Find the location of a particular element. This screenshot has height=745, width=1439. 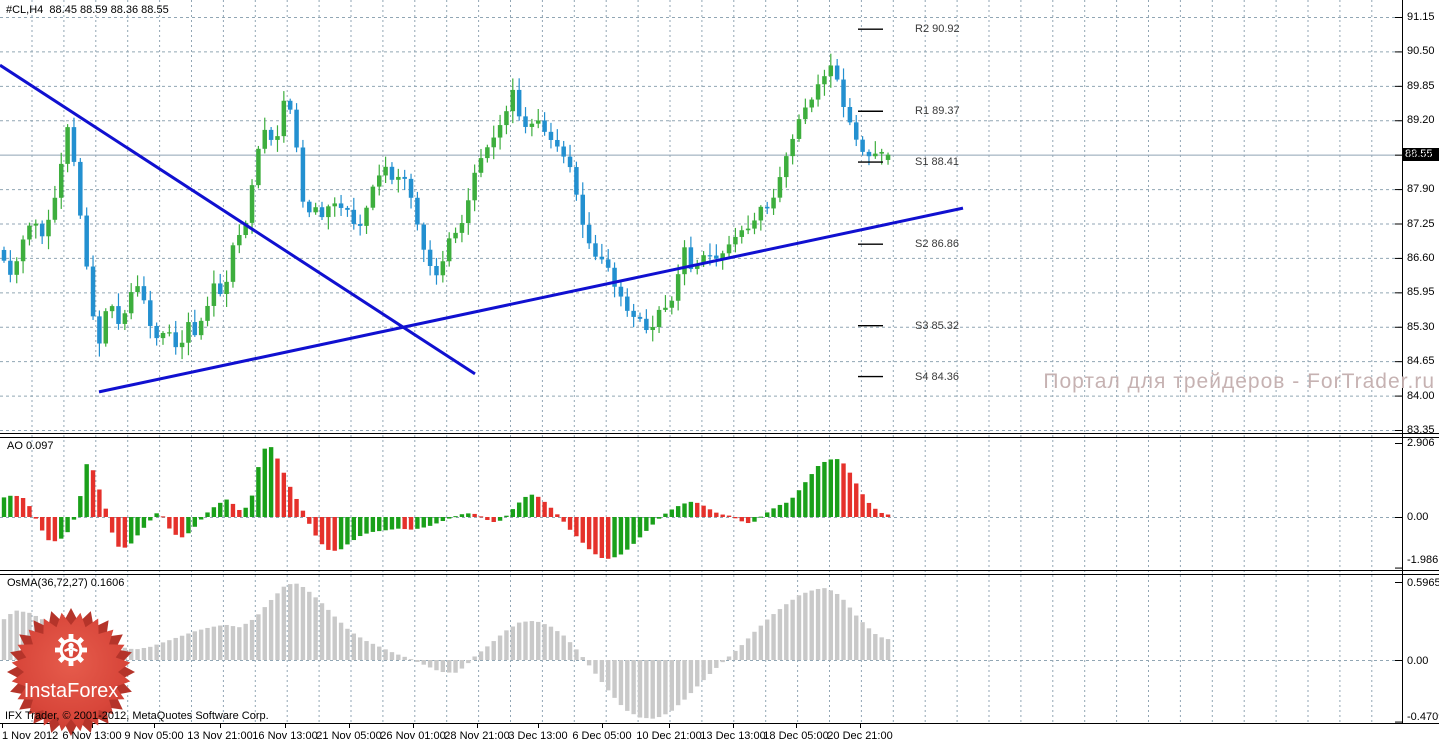

osma-histogram is located at coordinates (446, 651).